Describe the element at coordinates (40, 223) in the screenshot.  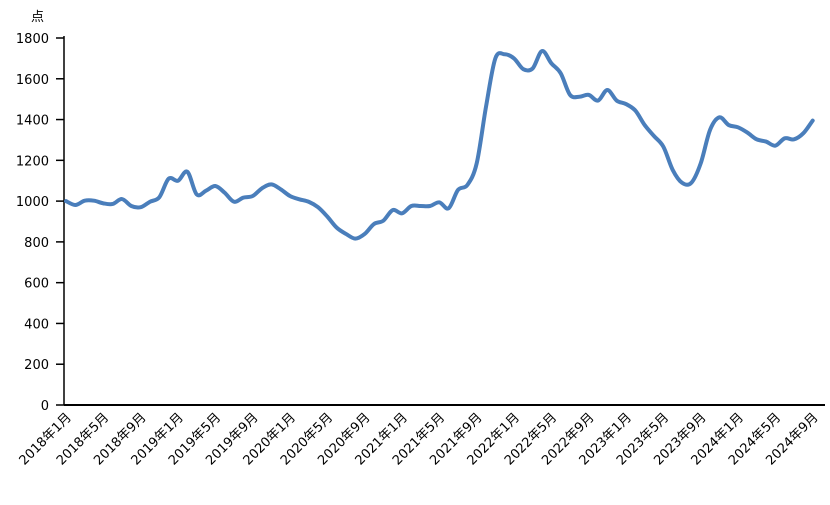
I see `y-axis-ticks: 0 200 400 600 800 1000 1200 1400 1600 1800` at that location.